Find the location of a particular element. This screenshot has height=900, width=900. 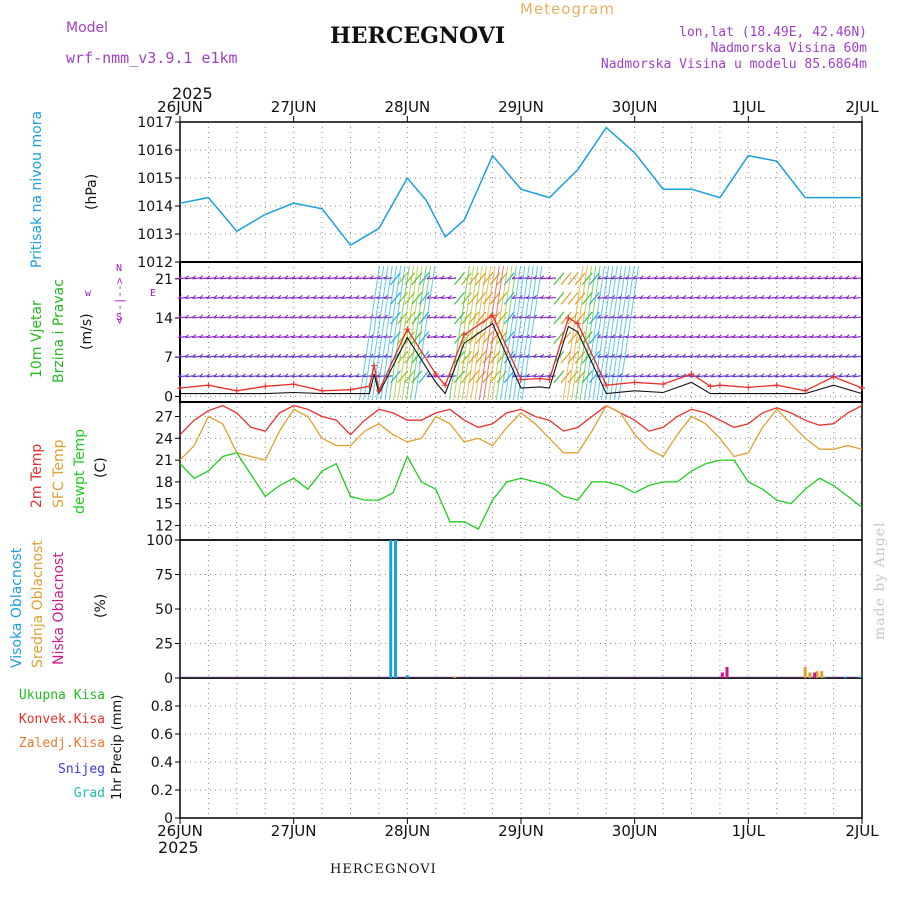

model-name: wrf-nmm_v3.9.1 e1km is located at coordinates (152, 58).